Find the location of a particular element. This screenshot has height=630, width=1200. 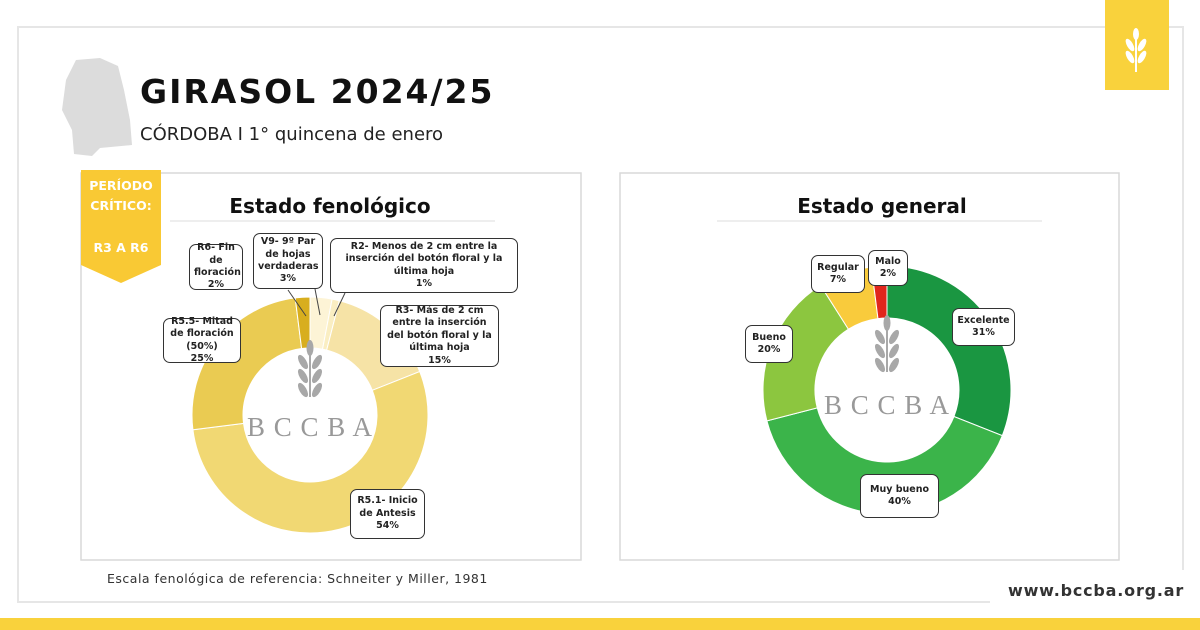

url-backdrop is located at coordinates (1095, 590).